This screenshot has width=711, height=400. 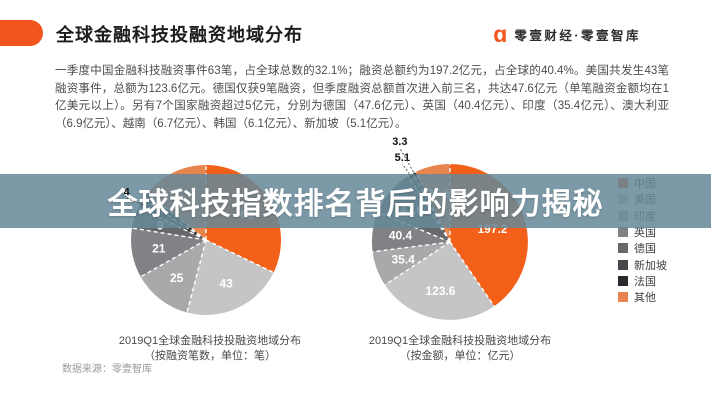 What do you see at coordinates (645, 281) in the screenshot?
I see `legend-label-france: 法国` at bounding box center [645, 281].